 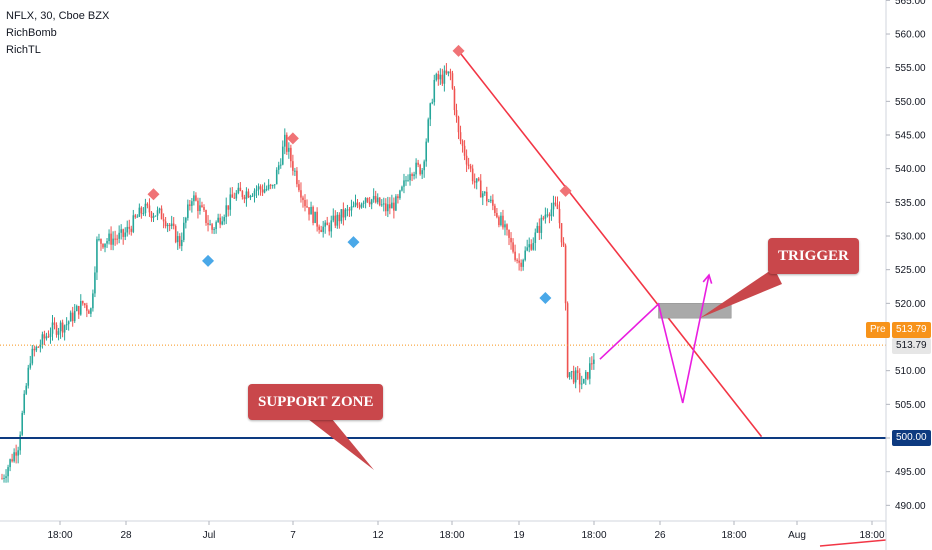 I want to click on support-zone-callout: SUPPORT ZONE, so click(x=316, y=402).